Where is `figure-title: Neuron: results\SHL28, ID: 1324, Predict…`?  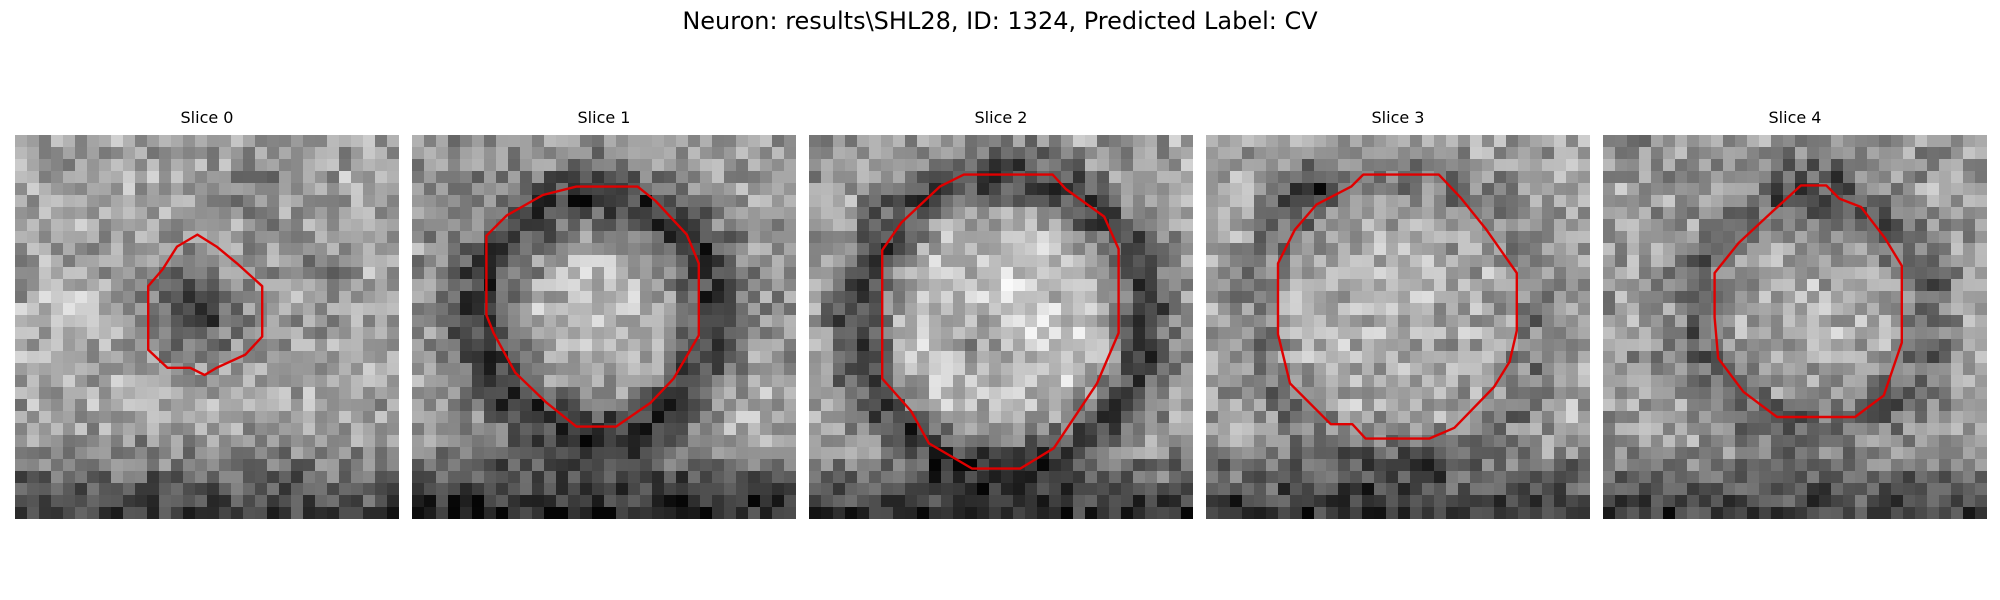
figure-title: Neuron: results\SHL28, ID: 1324, Predict… is located at coordinates (1000, 21).